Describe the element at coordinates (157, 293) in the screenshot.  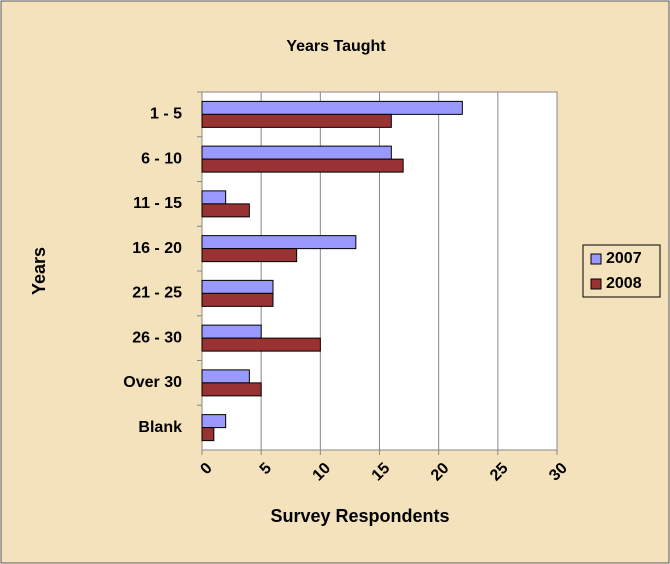
I see `y-tick-label: 21 - 25` at that location.